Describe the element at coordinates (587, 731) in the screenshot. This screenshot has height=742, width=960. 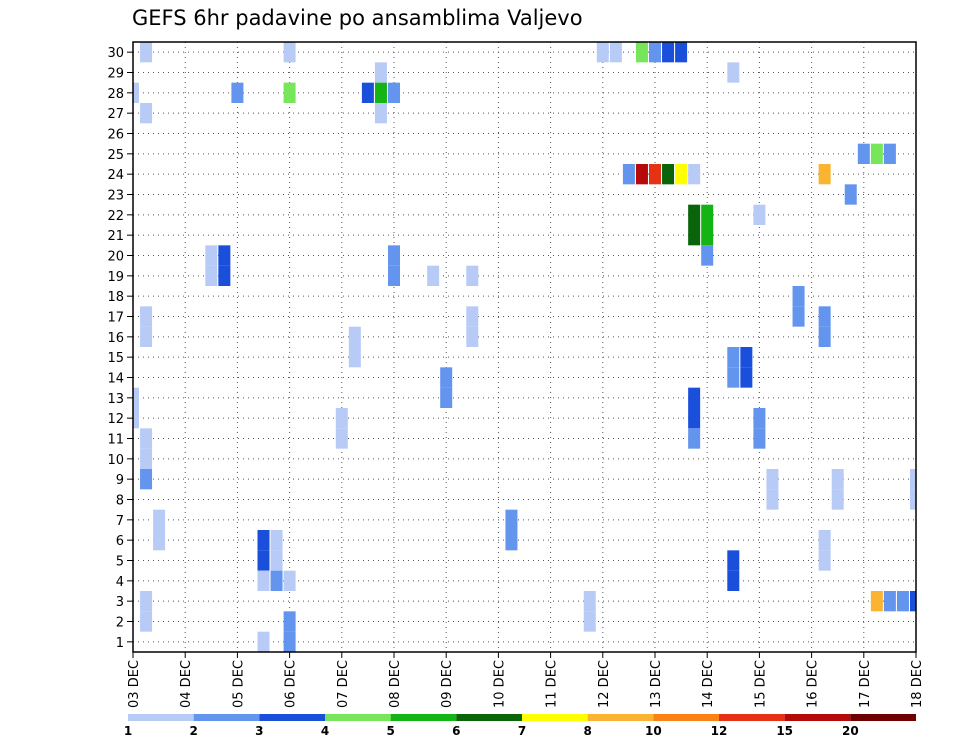
I see `colorbar-label: 8` at that location.